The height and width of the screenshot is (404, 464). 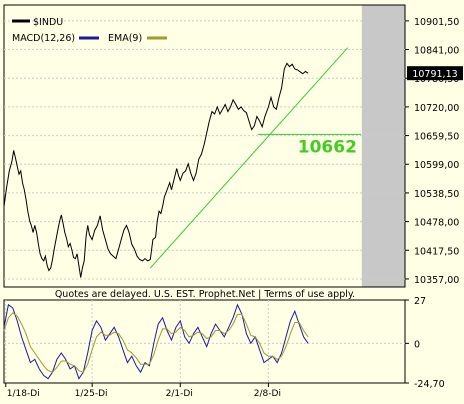 I want to click on legend-label-price: $INDU, so click(x=48, y=22).